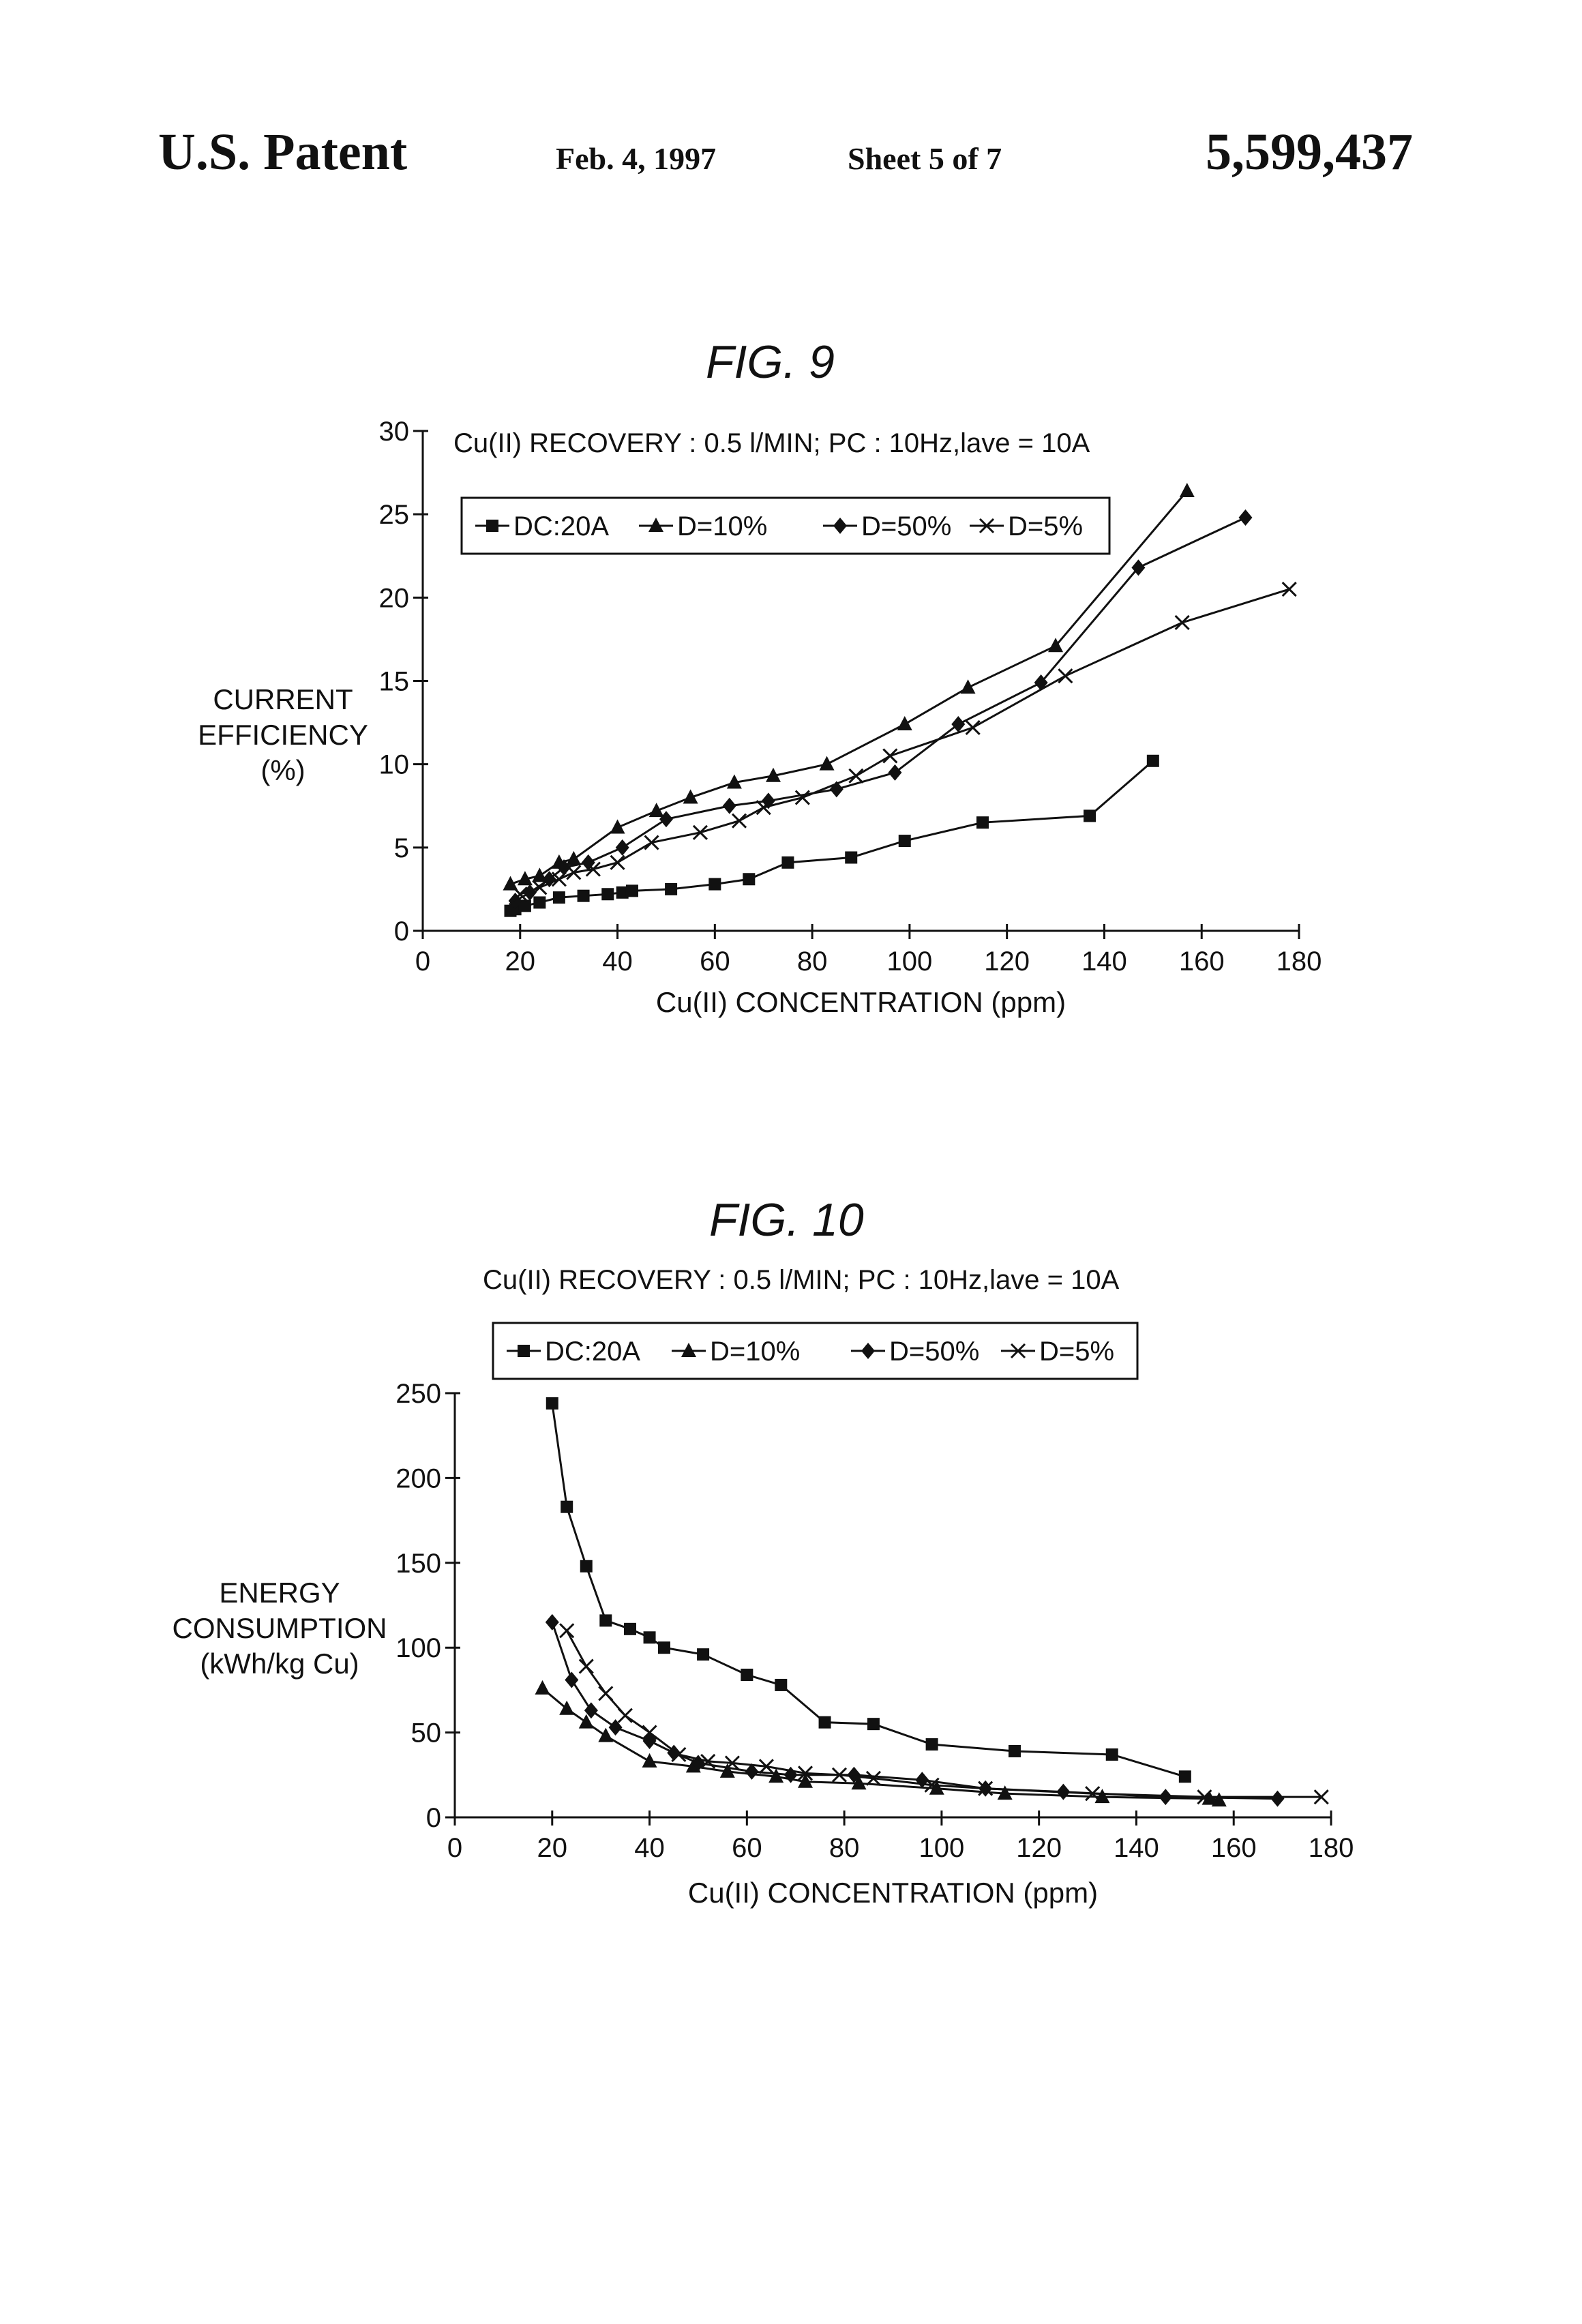 This screenshot has height=2324, width=1582. Describe the element at coordinates (755, 1352) in the screenshot. I see `fig10-legend-label-1: D=10%` at that location.